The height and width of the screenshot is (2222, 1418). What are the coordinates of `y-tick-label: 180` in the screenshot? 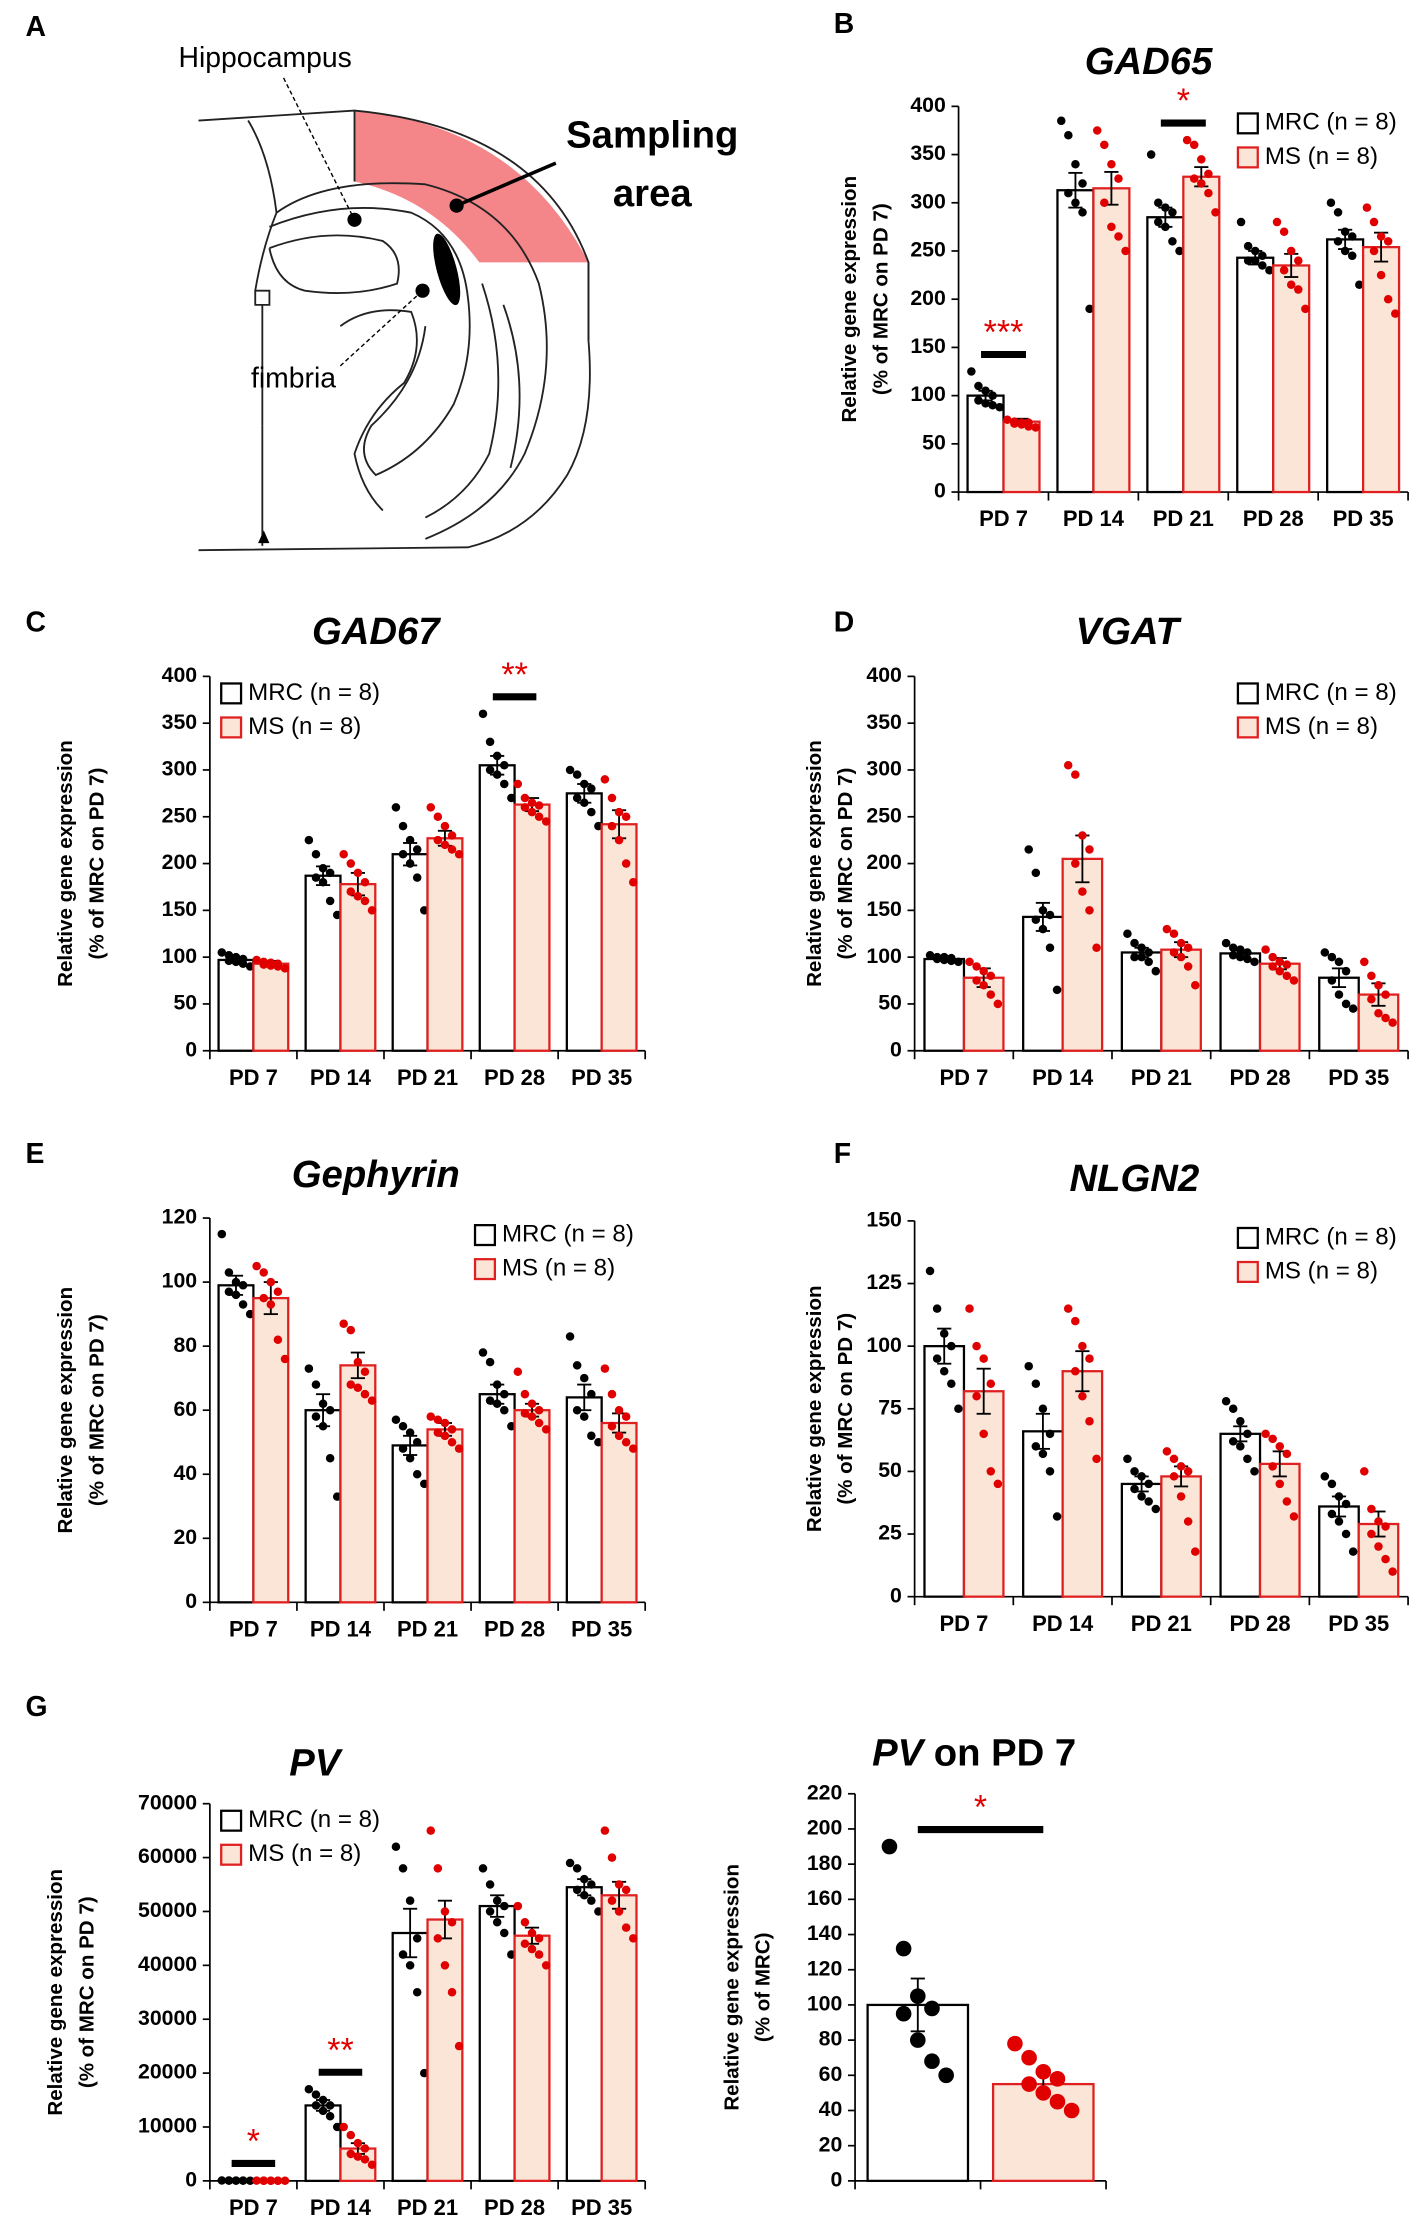 It's located at (824, 1863).